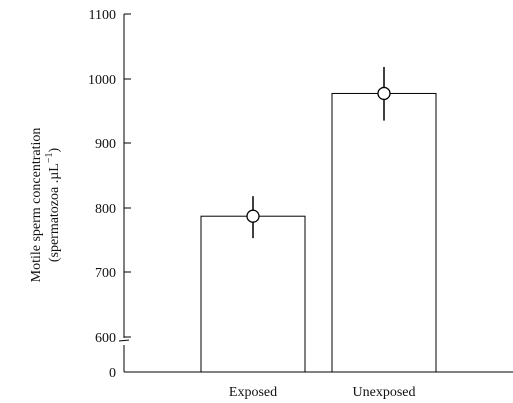 The image size is (513, 403). What do you see at coordinates (105, 144) in the screenshot?
I see `y-tick-label-900: 900` at bounding box center [105, 144].